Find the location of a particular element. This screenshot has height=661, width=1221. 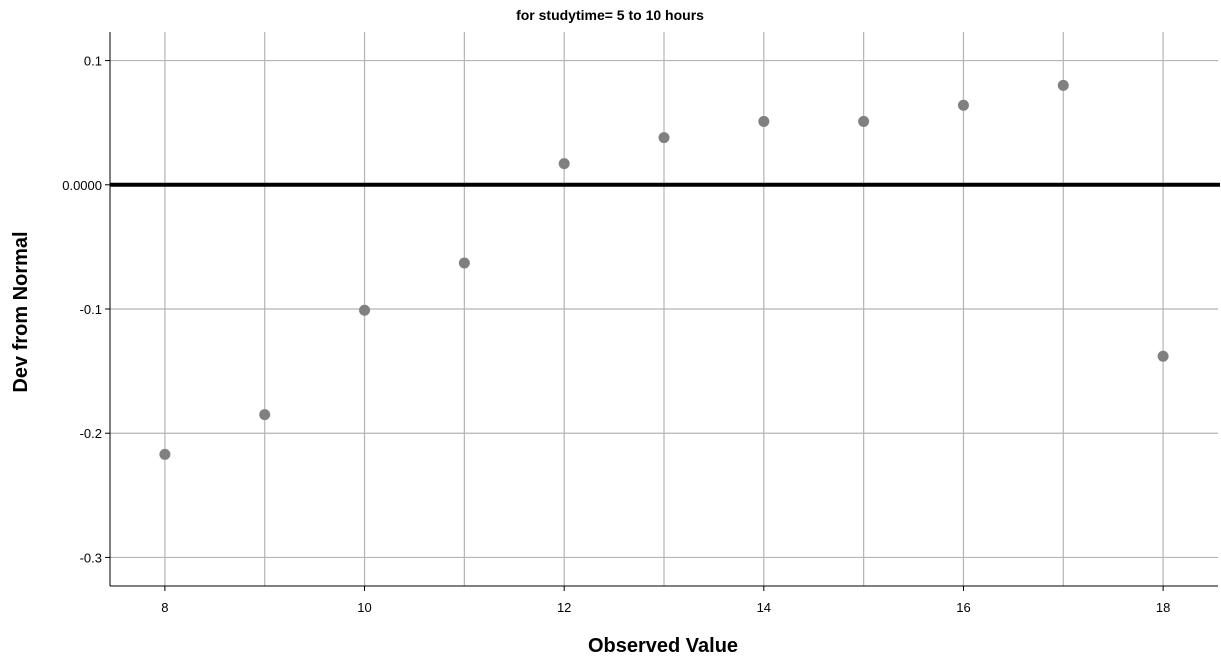

y-tick-label-1: 0.0000 is located at coordinates (82, 185).